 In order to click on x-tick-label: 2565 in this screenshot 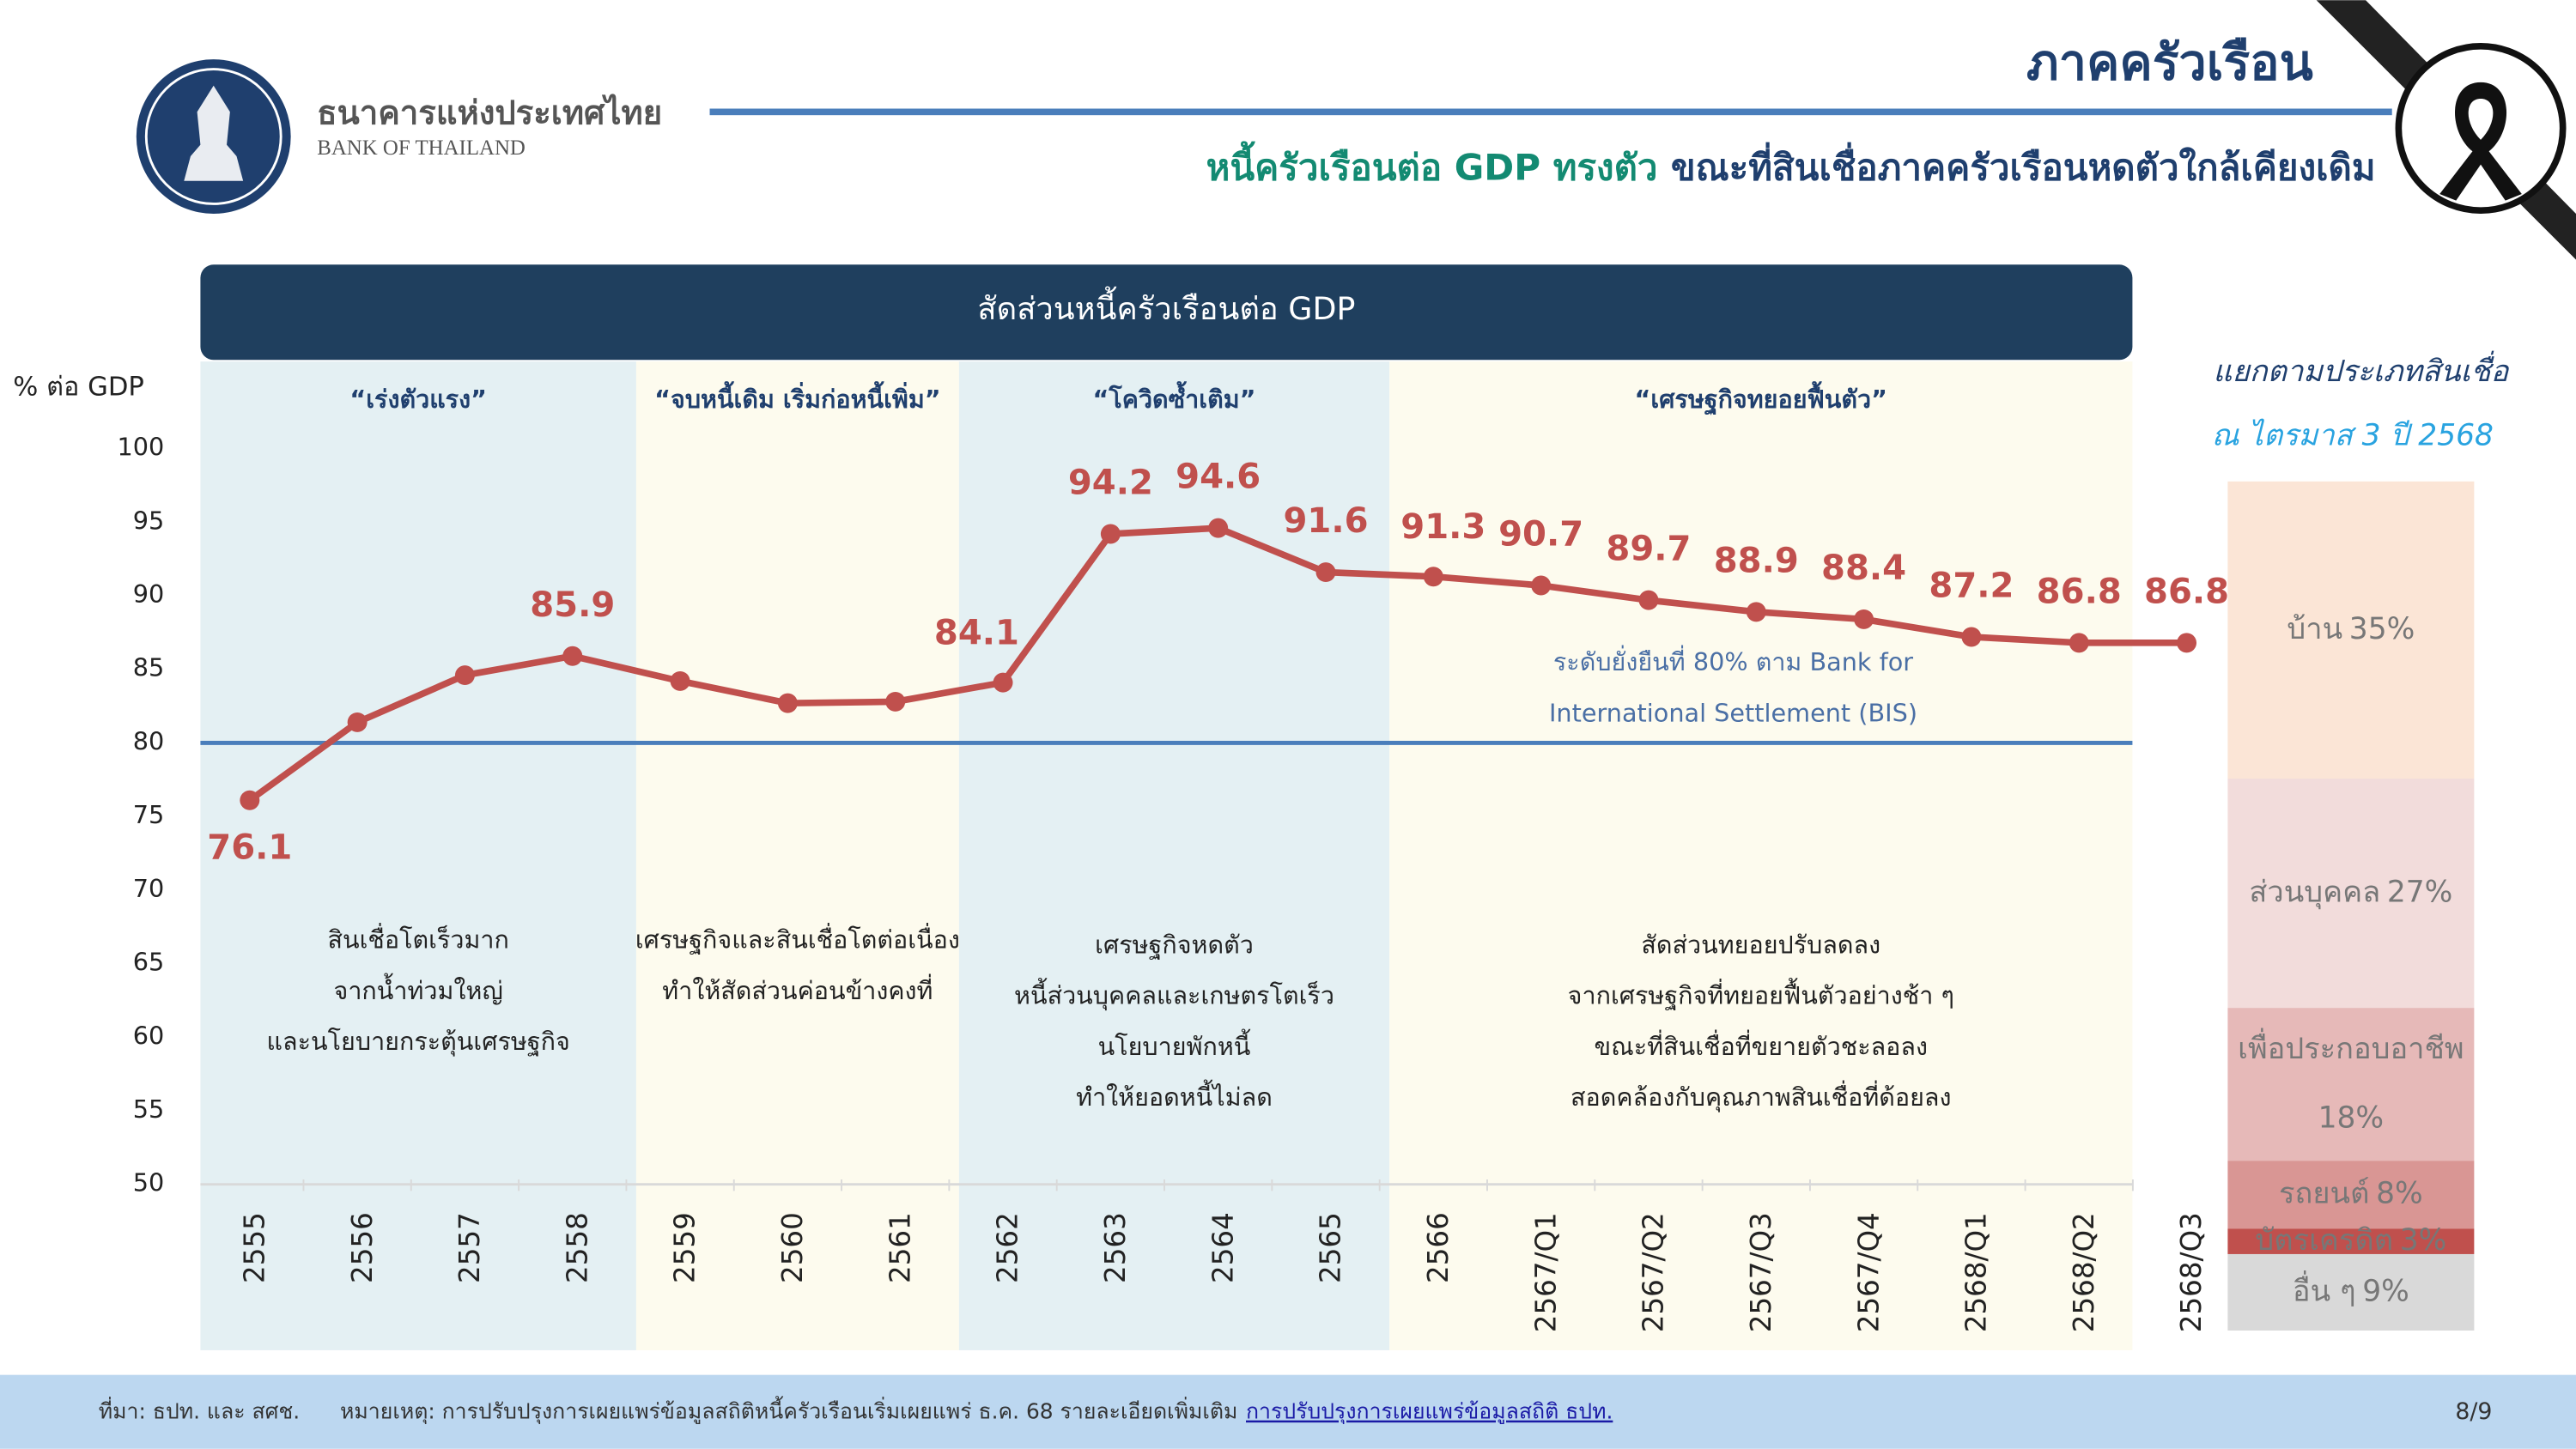, I will do `click(1331, 1247)`.